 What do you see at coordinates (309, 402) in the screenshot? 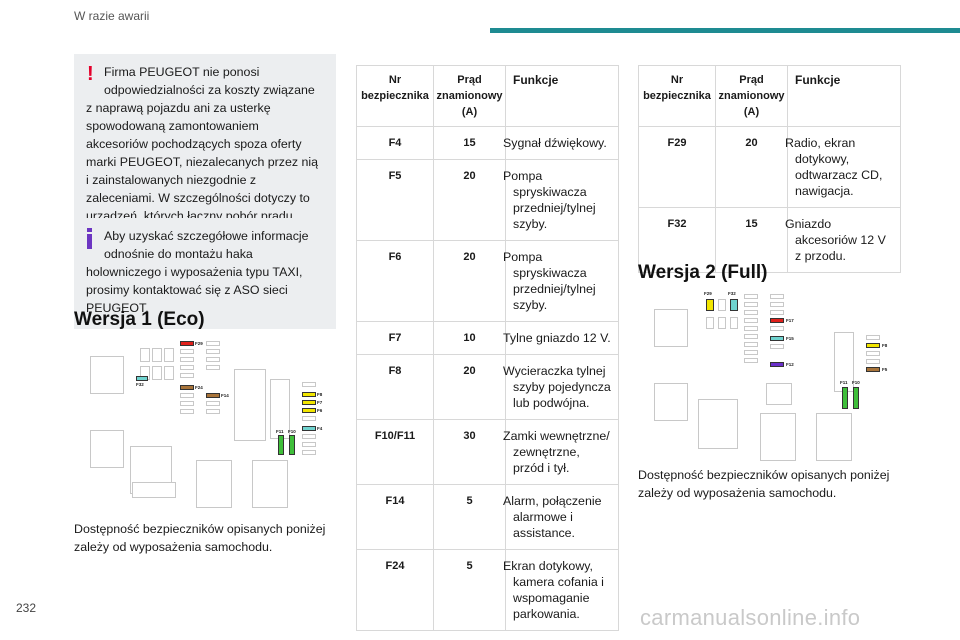
I see `fuse-f7` at bounding box center [309, 402].